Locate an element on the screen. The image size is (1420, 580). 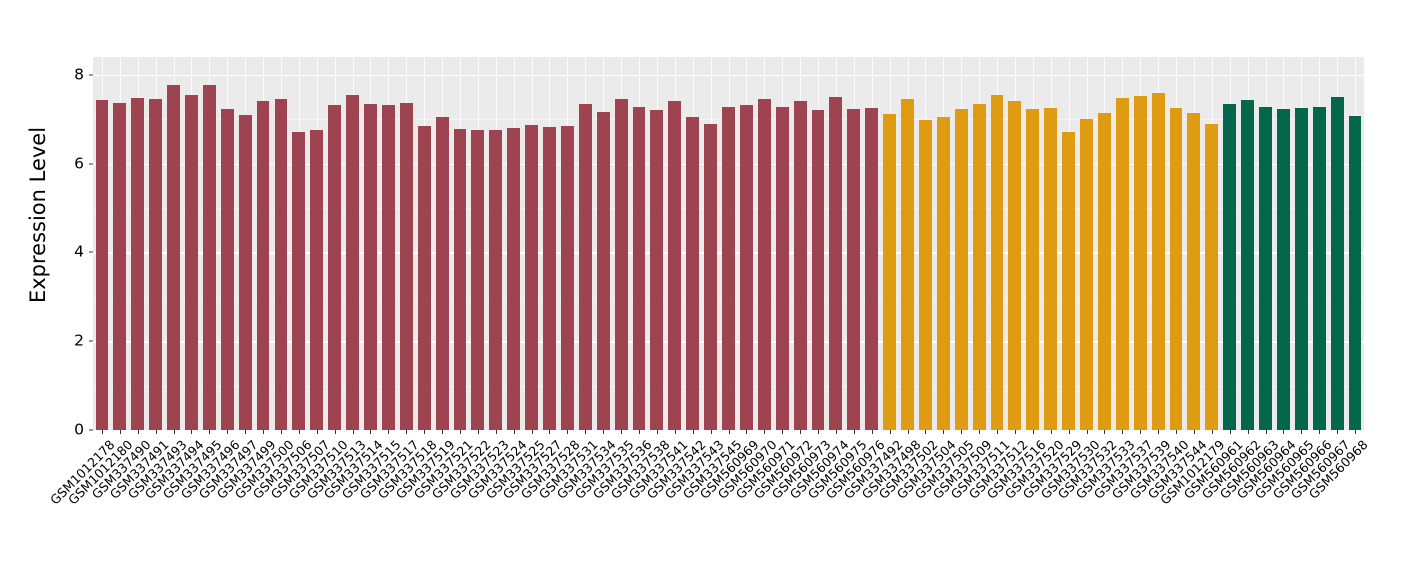
y-axis-tick-label: 2 is located at coordinates (79, 340).